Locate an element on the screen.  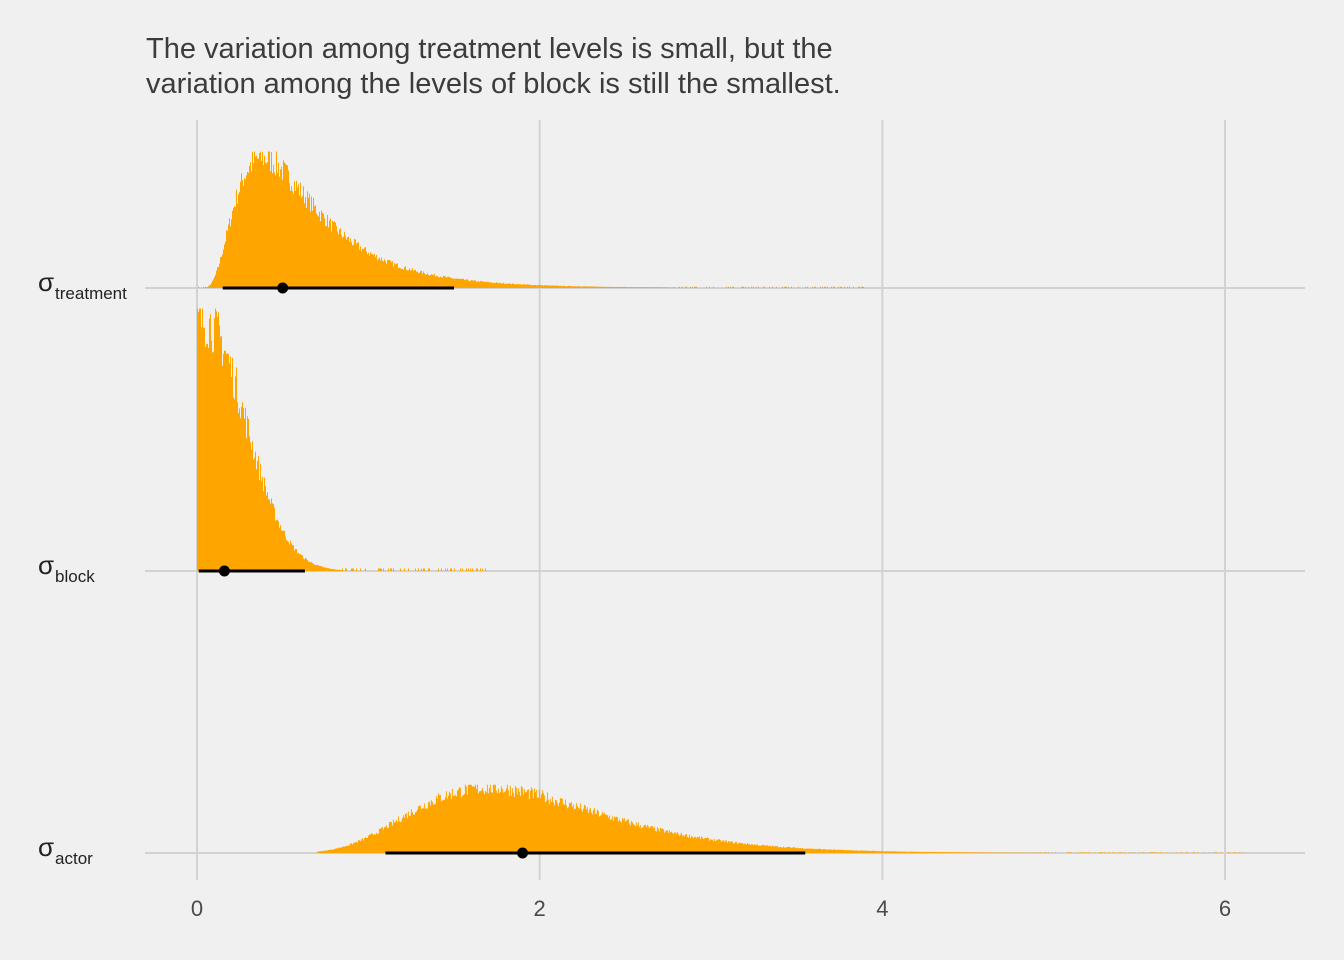
x-tick-label-6: 6 is located at coordinates (1225, 908).